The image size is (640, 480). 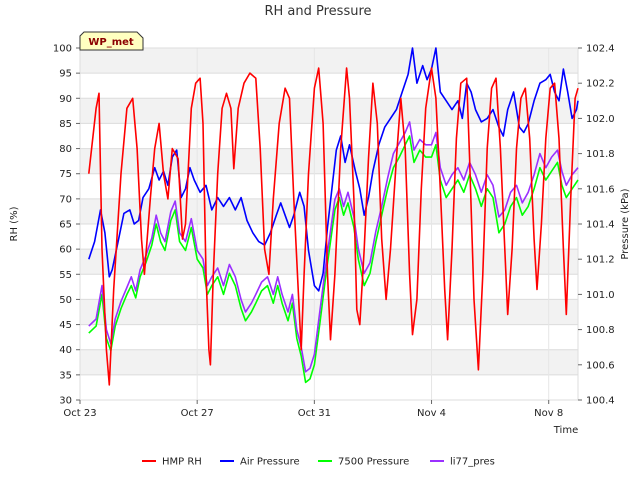 I want to click on legend-item: Air Pressure, so click(x=260, y=462).